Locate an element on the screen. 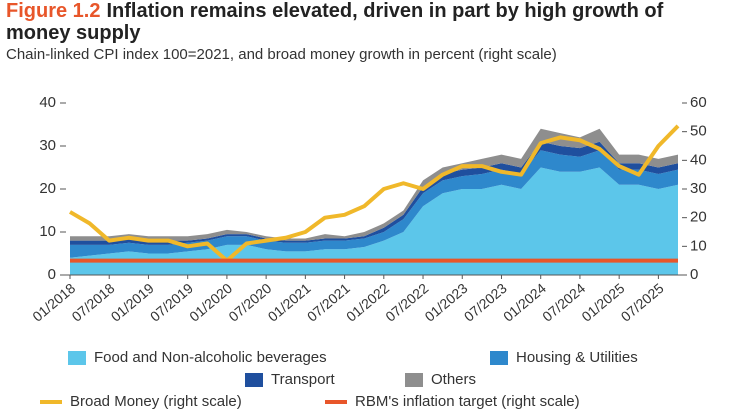  x-tick-label: 07/2025 is located at coordinates (642, 302).